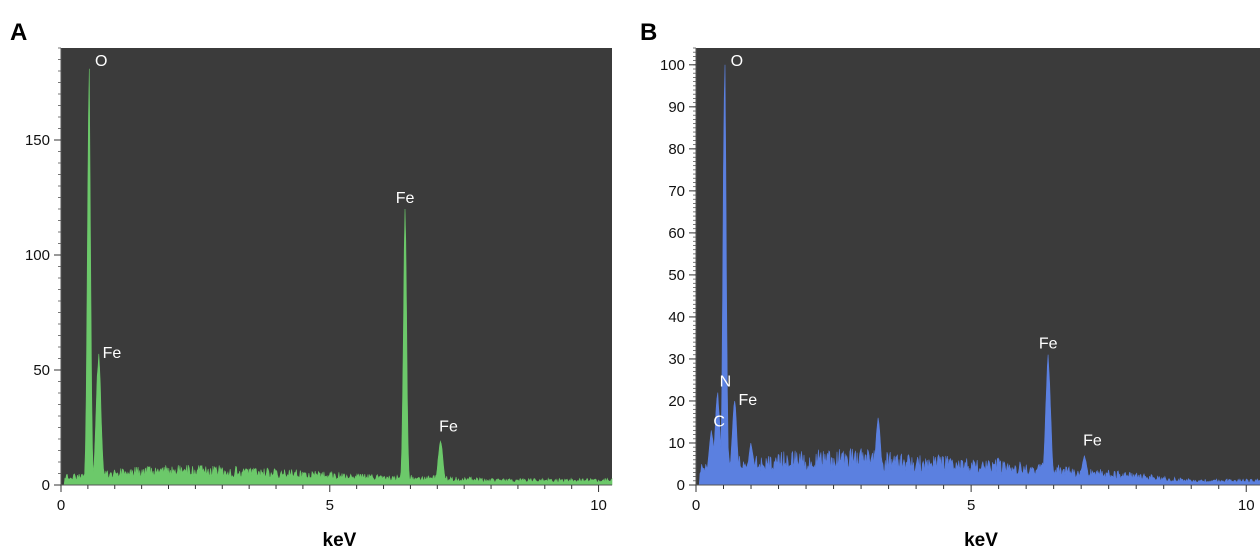 The image size is (1260, 550). What do you see at coordinates (37, 140) in the screenshot?
I see `y-tick-label: 150` at bounding box center [37, 140].